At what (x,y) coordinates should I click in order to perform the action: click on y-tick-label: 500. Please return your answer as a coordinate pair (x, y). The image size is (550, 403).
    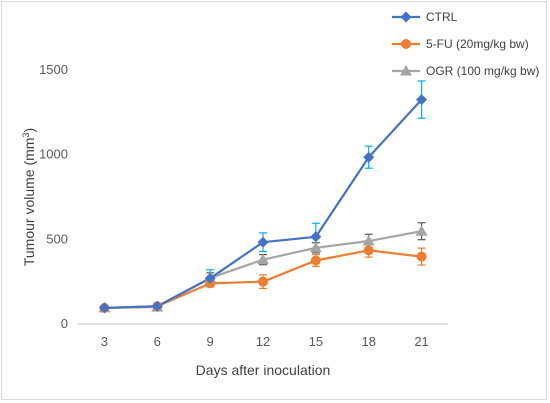
    Looking at the image, I should click on (57, 238).